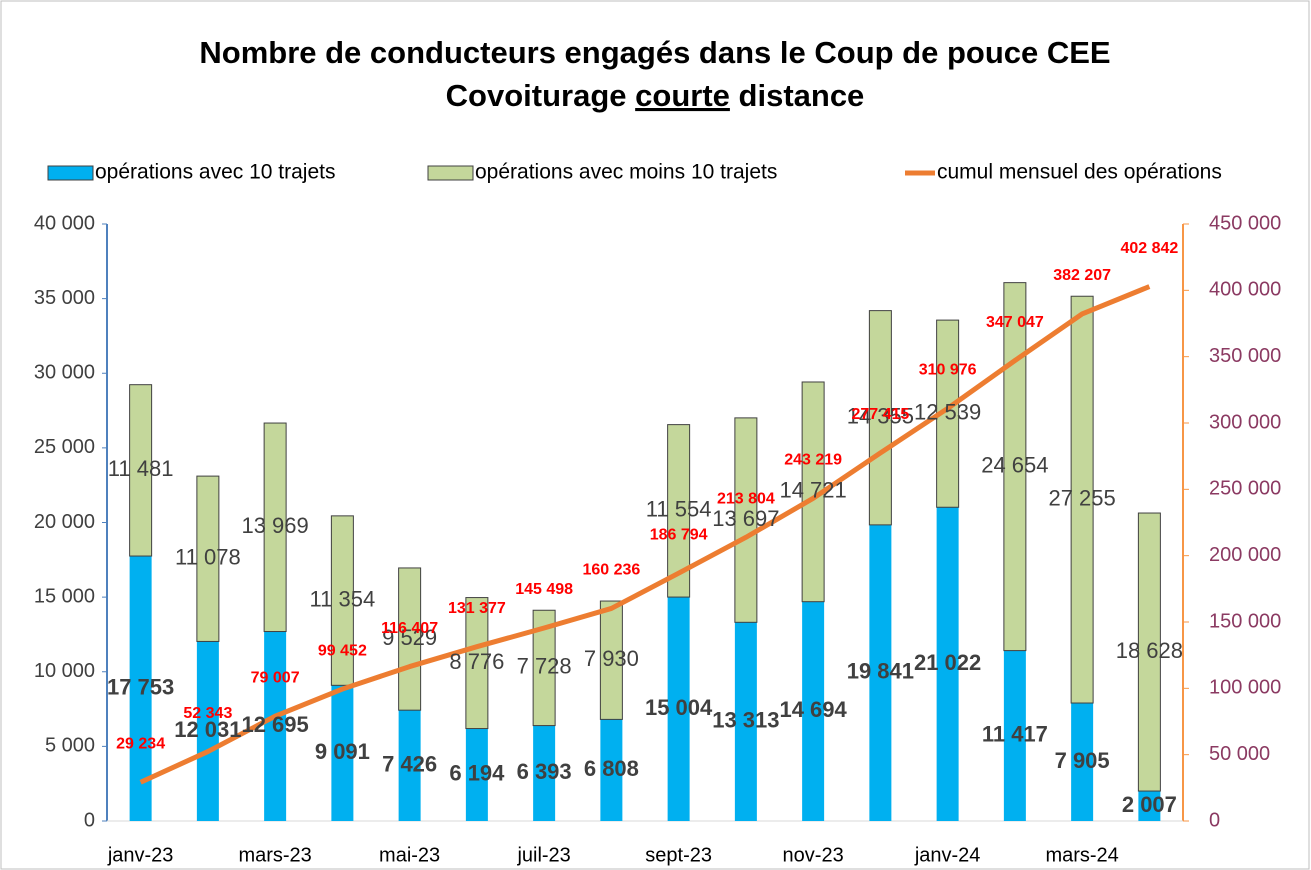 The image size is (1311, 870). Describe the element at coordinates (409, 855) in the screenshot. I see `x-tick-label: mai-23` at that location.